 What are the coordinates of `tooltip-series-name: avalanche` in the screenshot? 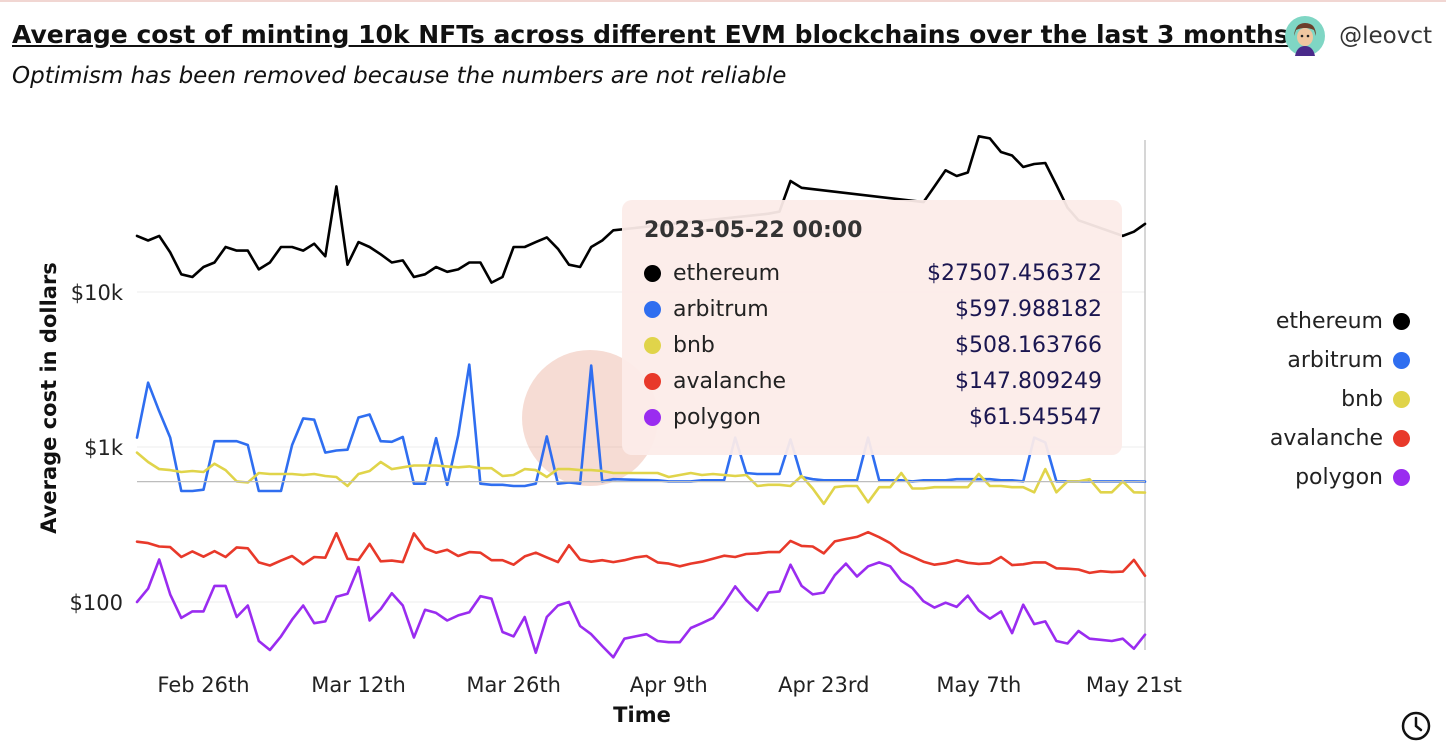 It's located at (730, 381).